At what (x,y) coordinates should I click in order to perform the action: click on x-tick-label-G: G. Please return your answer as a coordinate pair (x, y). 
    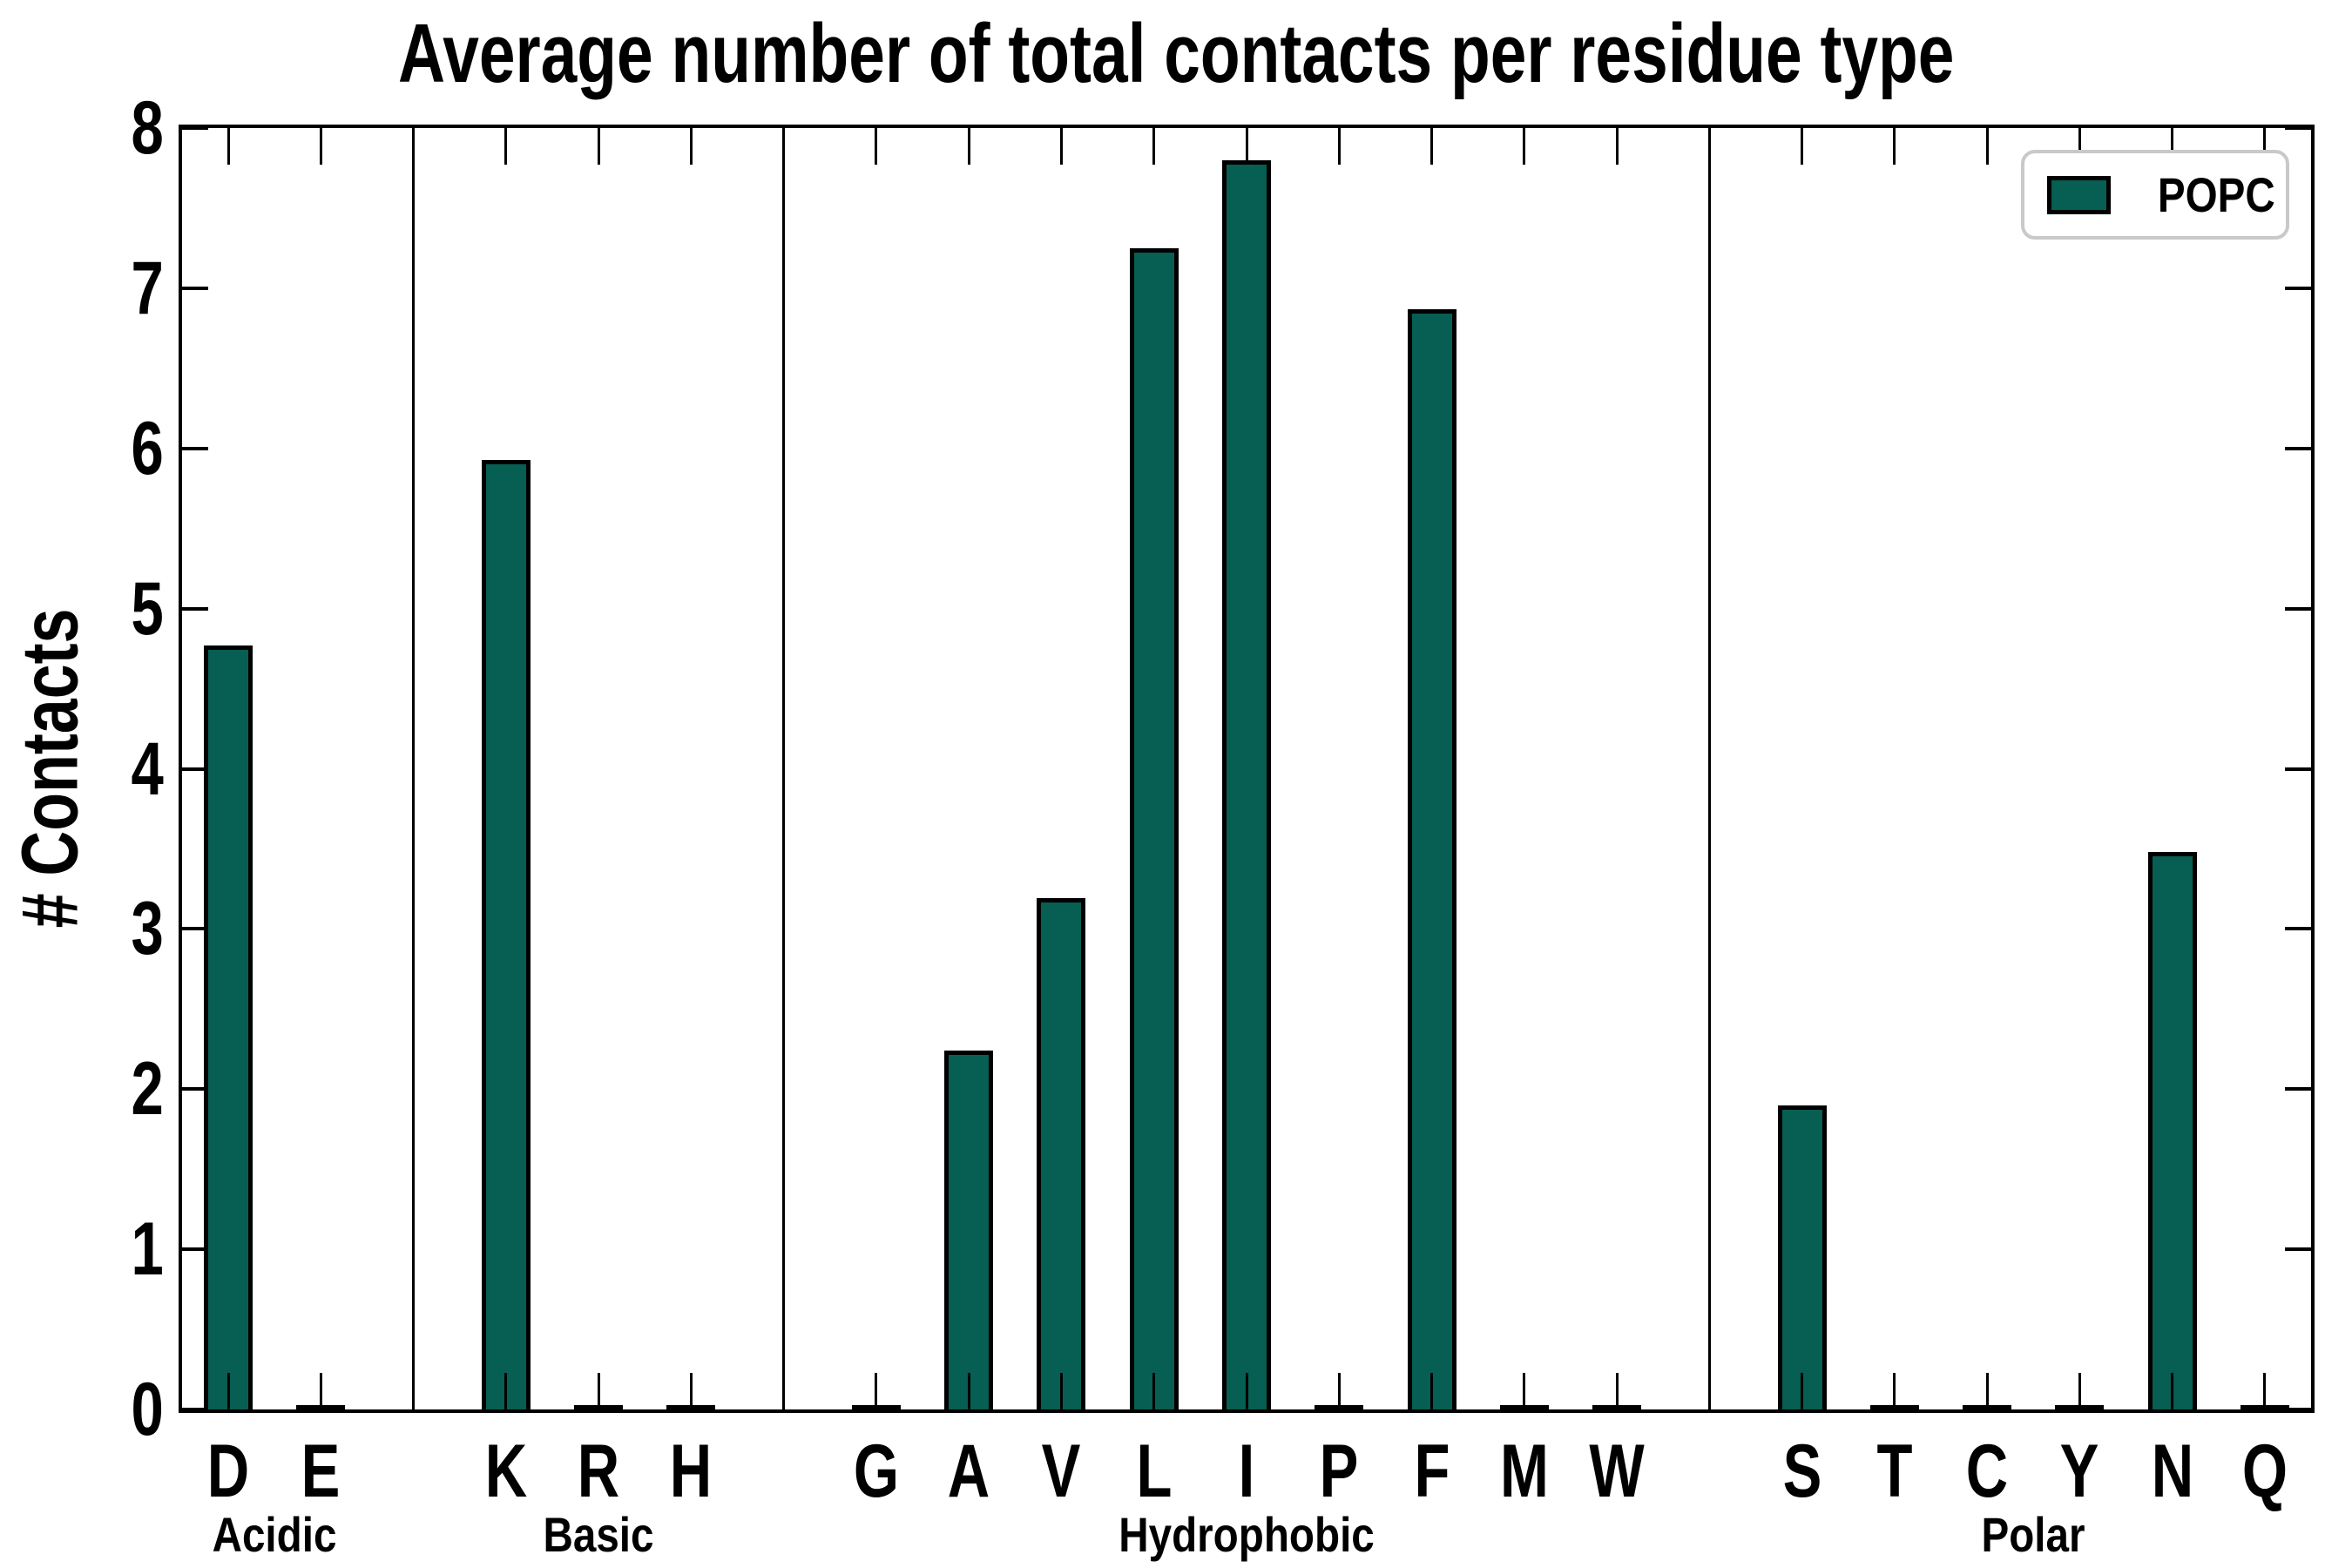
    Looking at the image, I should click on (877, 1471).